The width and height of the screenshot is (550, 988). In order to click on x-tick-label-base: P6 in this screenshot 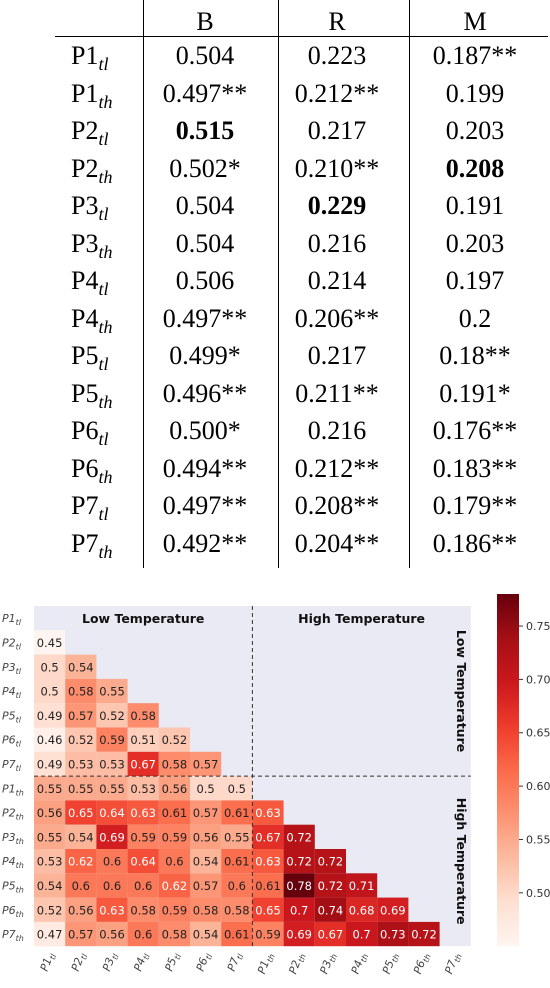, I will do `click(202, 964)`.